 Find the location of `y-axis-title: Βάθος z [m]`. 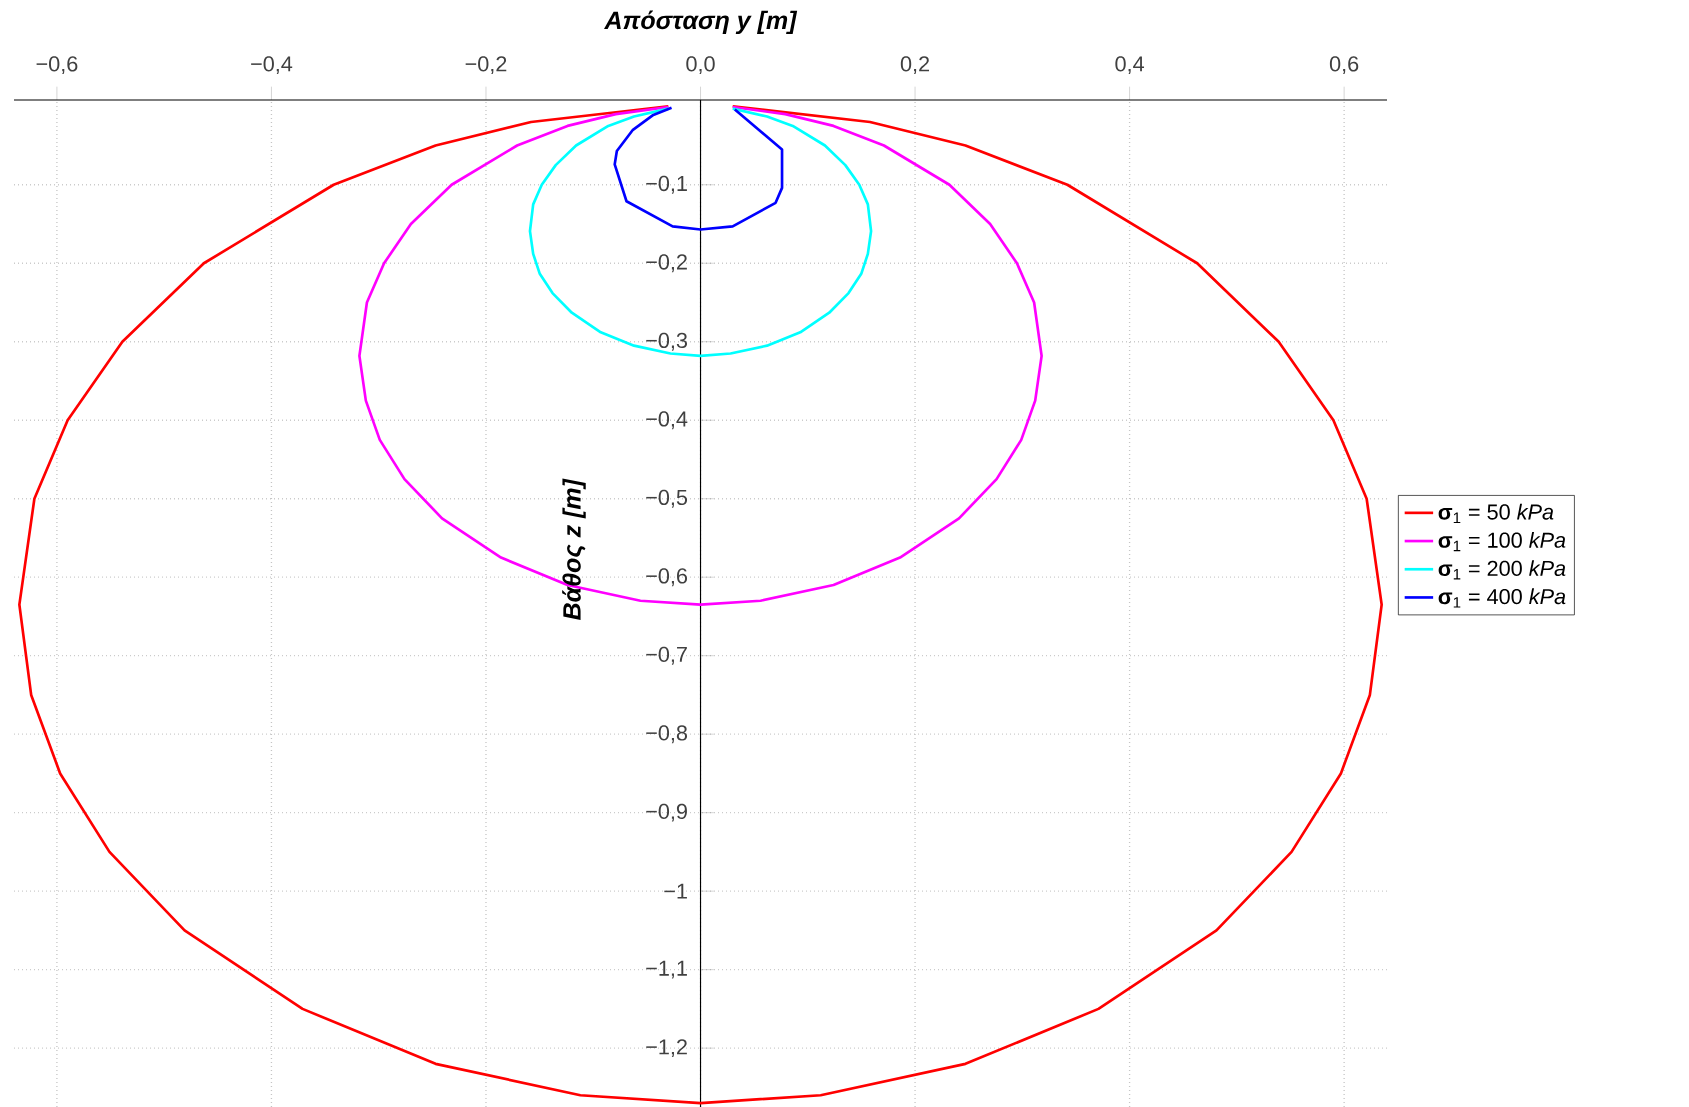

y-axis-title: Βάθος z [m] is located at coordinates (574, 549).